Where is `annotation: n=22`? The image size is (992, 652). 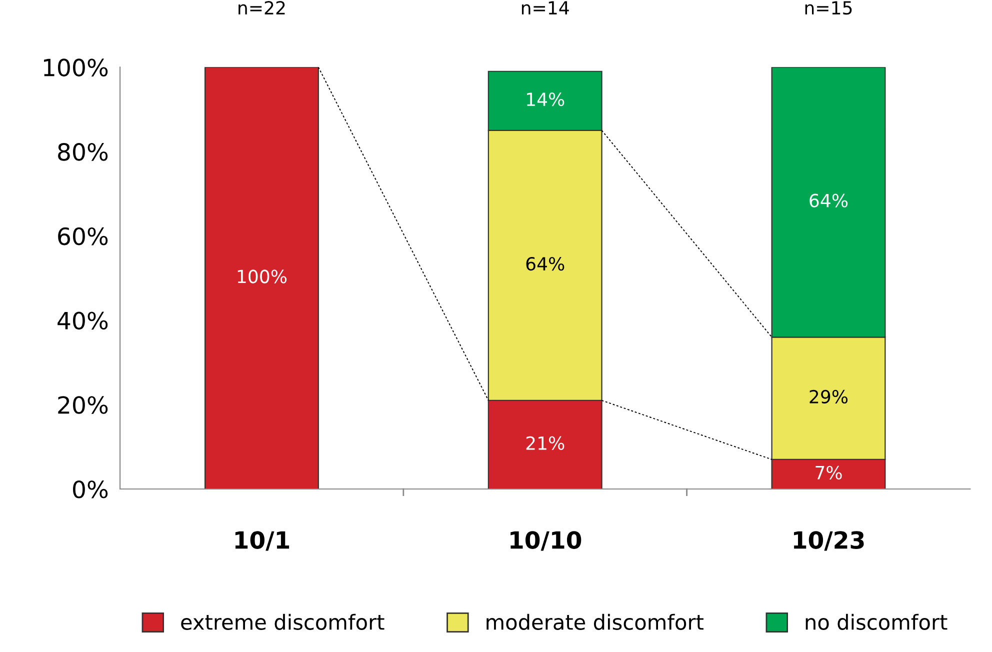
annotation: n=22 is located at coordinates (261, 7).